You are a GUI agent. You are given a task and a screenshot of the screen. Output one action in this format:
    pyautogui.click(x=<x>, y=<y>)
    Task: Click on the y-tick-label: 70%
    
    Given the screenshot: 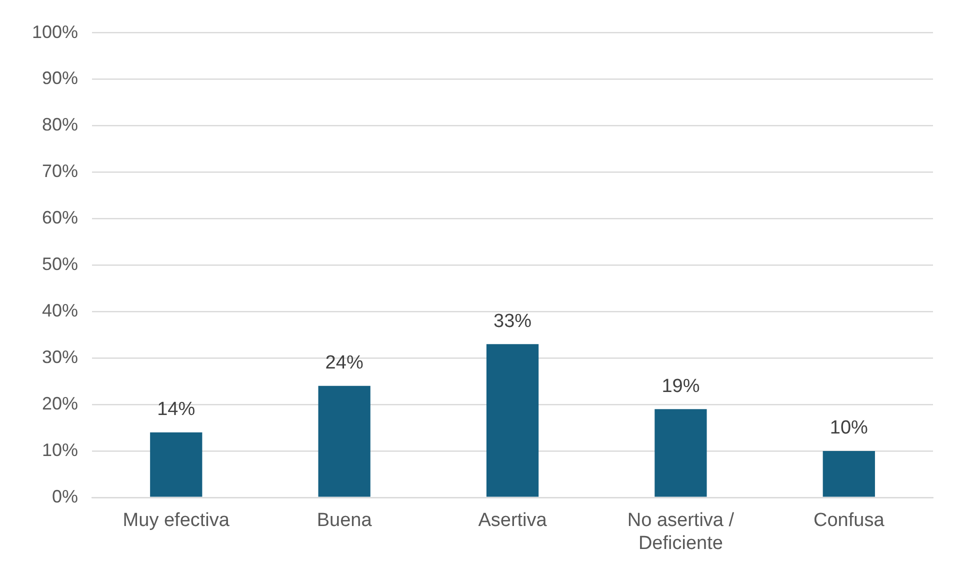 What is the action you would take?
    pyautogui.click(x=60, y=171)
    